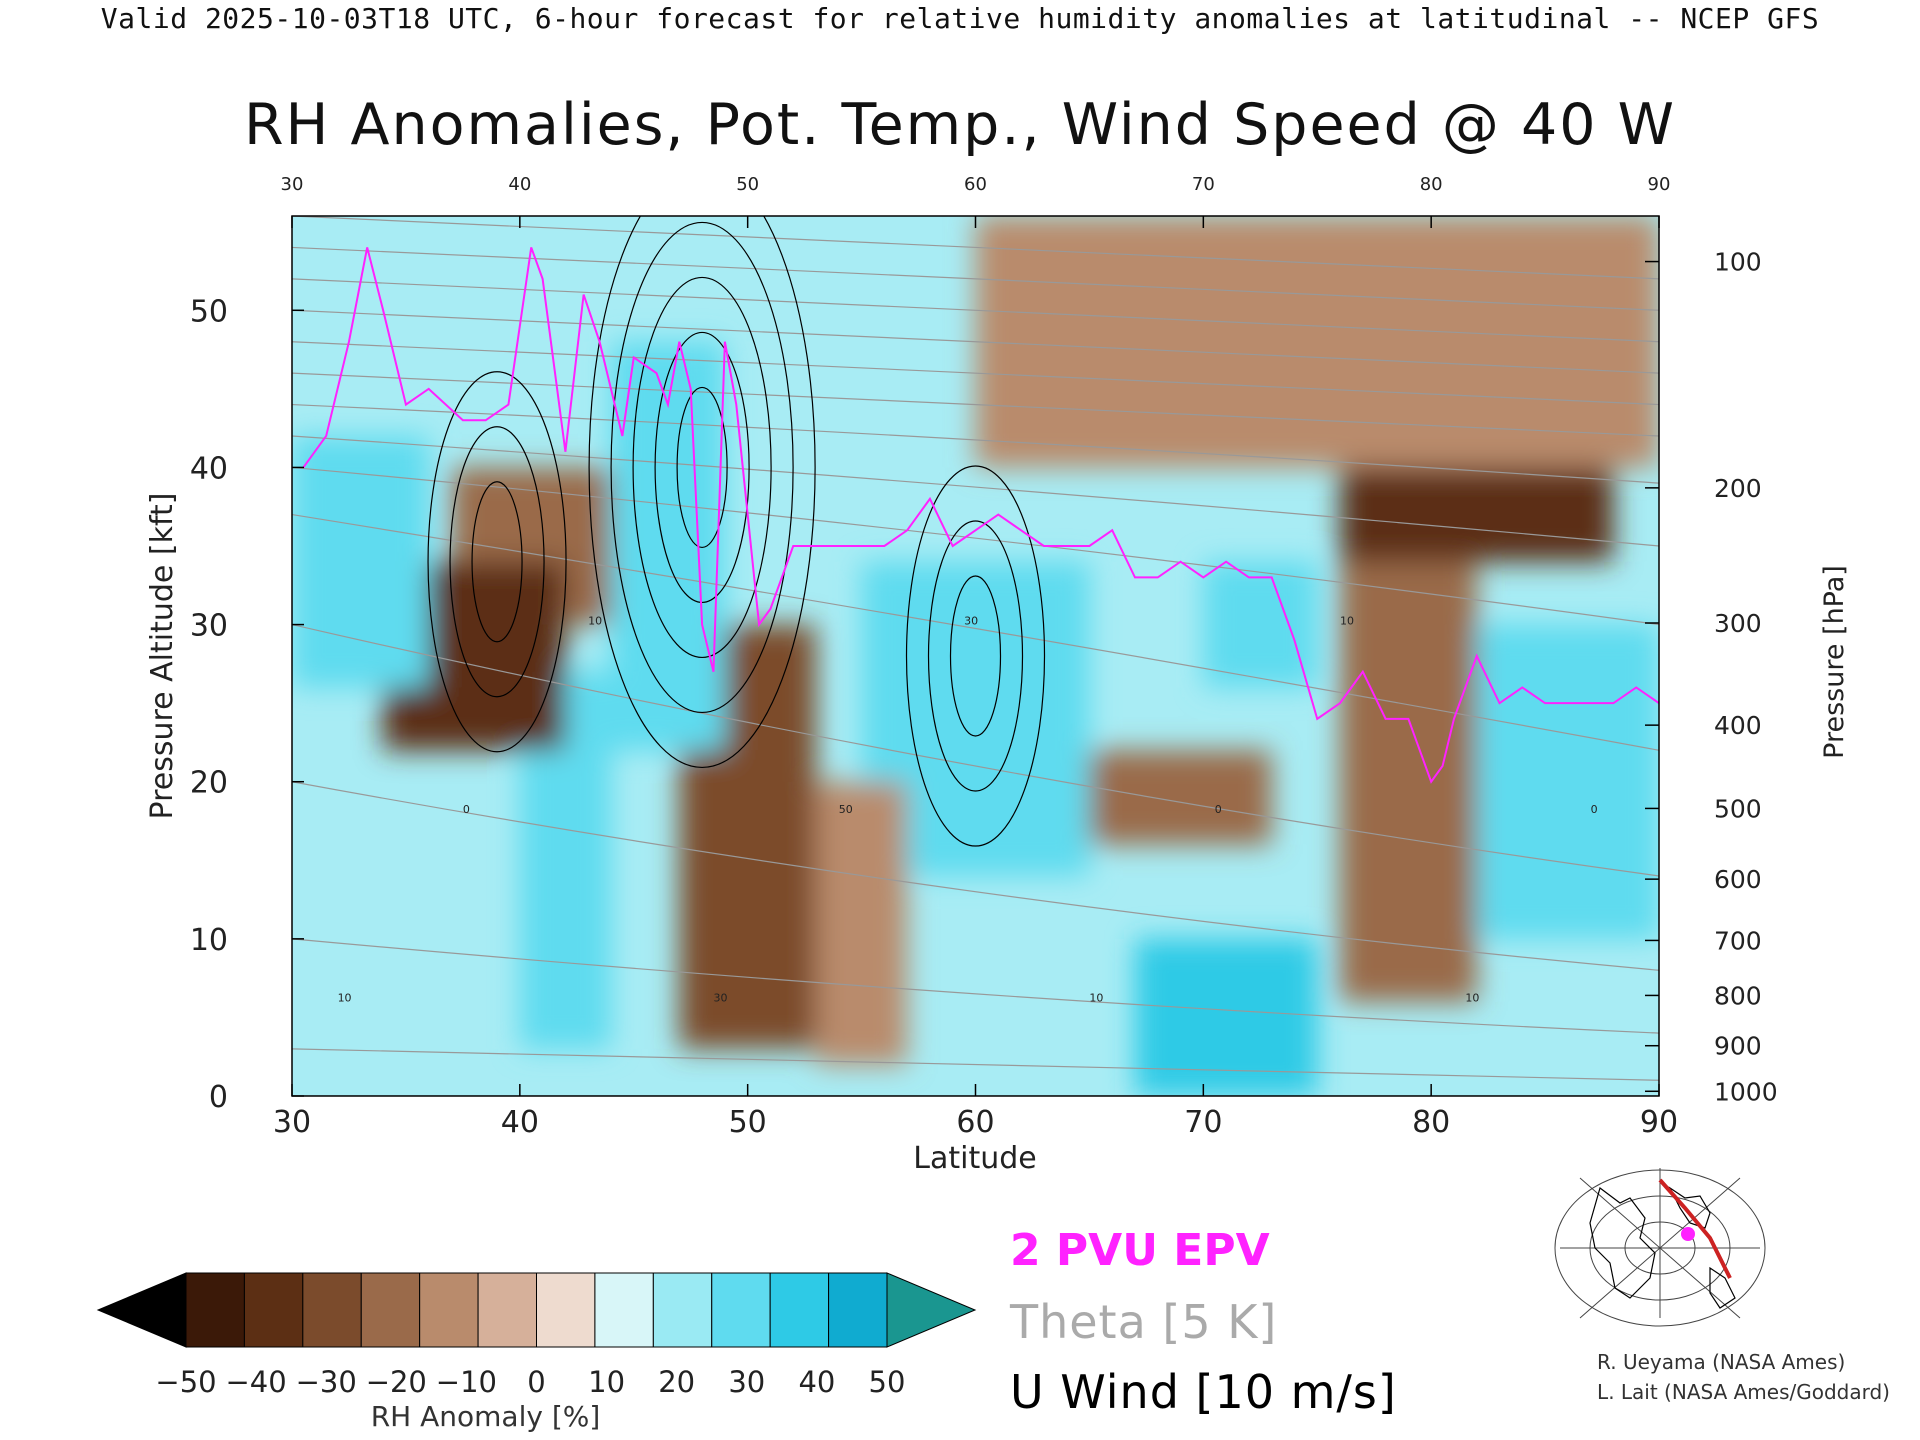  I want to click on y-axis-label: Pressure Altitude [kft], so click(162, 656).